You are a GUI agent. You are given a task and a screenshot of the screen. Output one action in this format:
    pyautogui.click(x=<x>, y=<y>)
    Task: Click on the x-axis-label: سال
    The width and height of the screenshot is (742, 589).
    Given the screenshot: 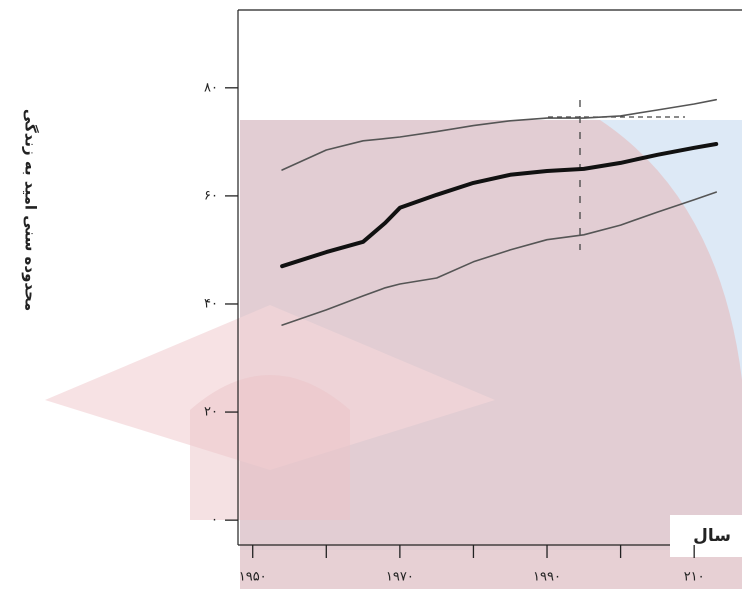 What is the action you would take?
    pyautogui.click(x=712, y=536)
    